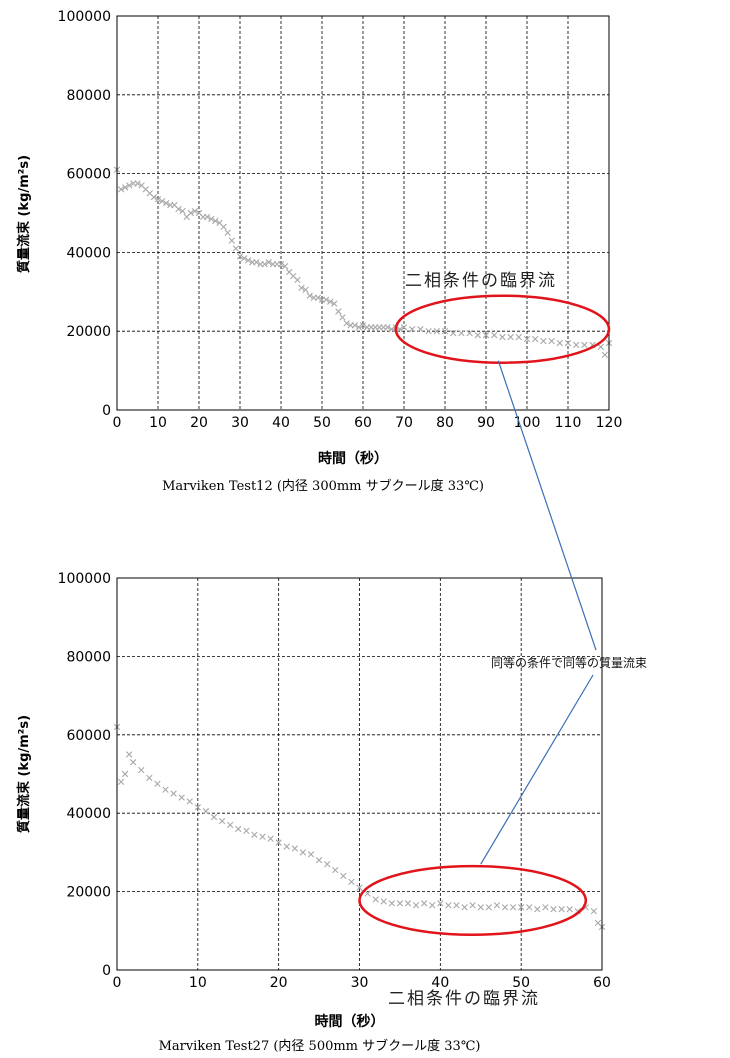 This screenshot has height=1058, width=730. What do you see at coordinates (106, 971) in the screenshot?
I see `y-tick-label: 0` at bounding box center [106, 971].